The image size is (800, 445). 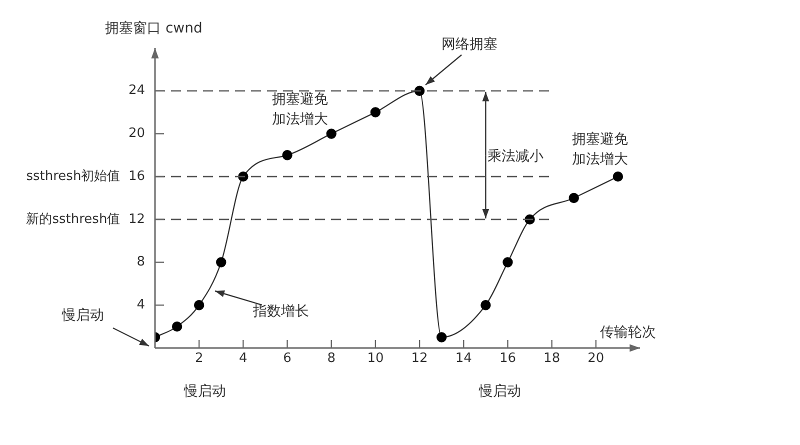 What do you see at coordinates (153, 28) in the screenshot?
I see `y-axis-title: 拥塞窗口 cwnd` at bounding box center [153, 28].